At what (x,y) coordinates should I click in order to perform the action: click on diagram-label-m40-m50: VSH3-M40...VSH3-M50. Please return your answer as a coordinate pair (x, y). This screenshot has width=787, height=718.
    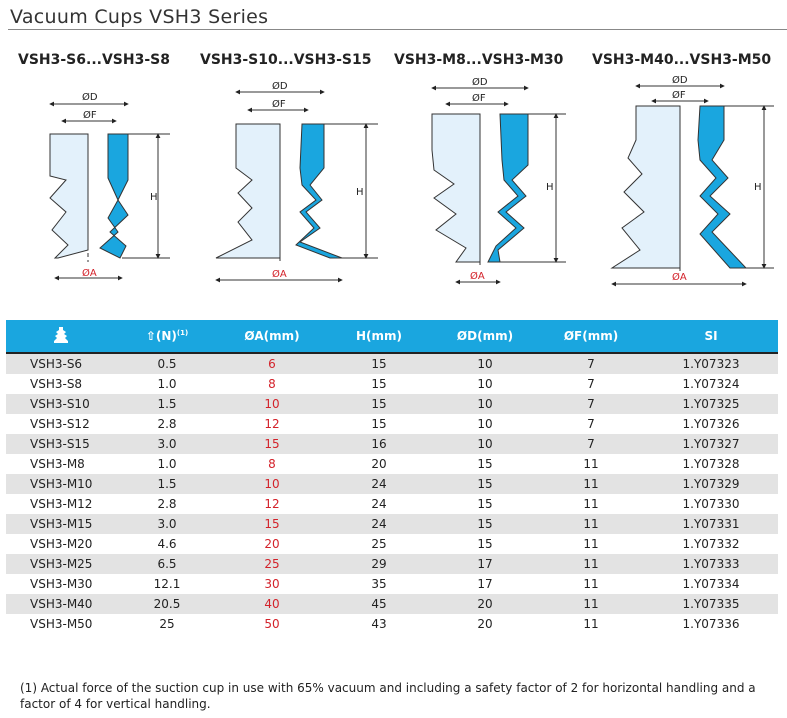
    Looking at the image, I should click on (682, 60).